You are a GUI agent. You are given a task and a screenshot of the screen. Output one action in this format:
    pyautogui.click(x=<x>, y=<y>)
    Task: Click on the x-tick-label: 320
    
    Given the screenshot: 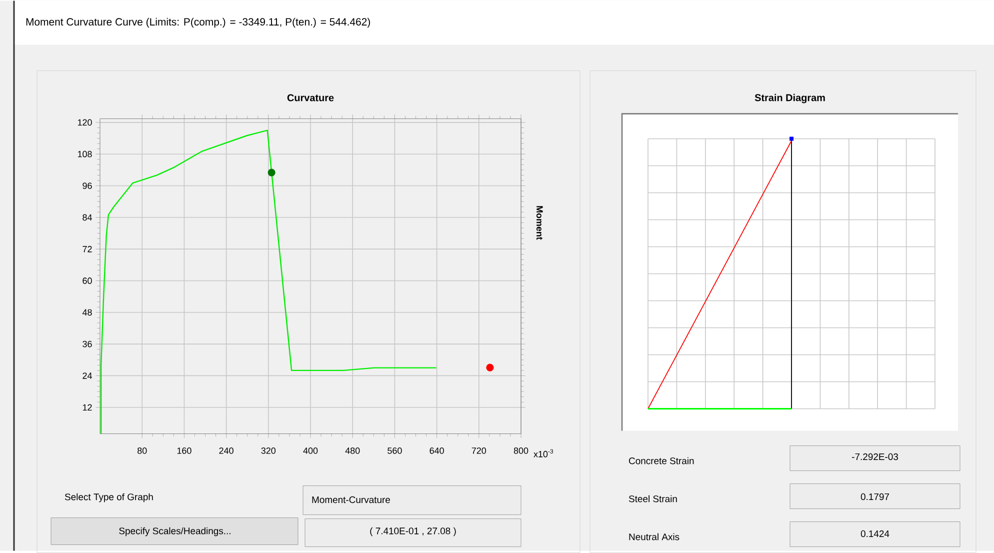 What is the action you would take?
    pyautogui.click(x=268, y=451)
    